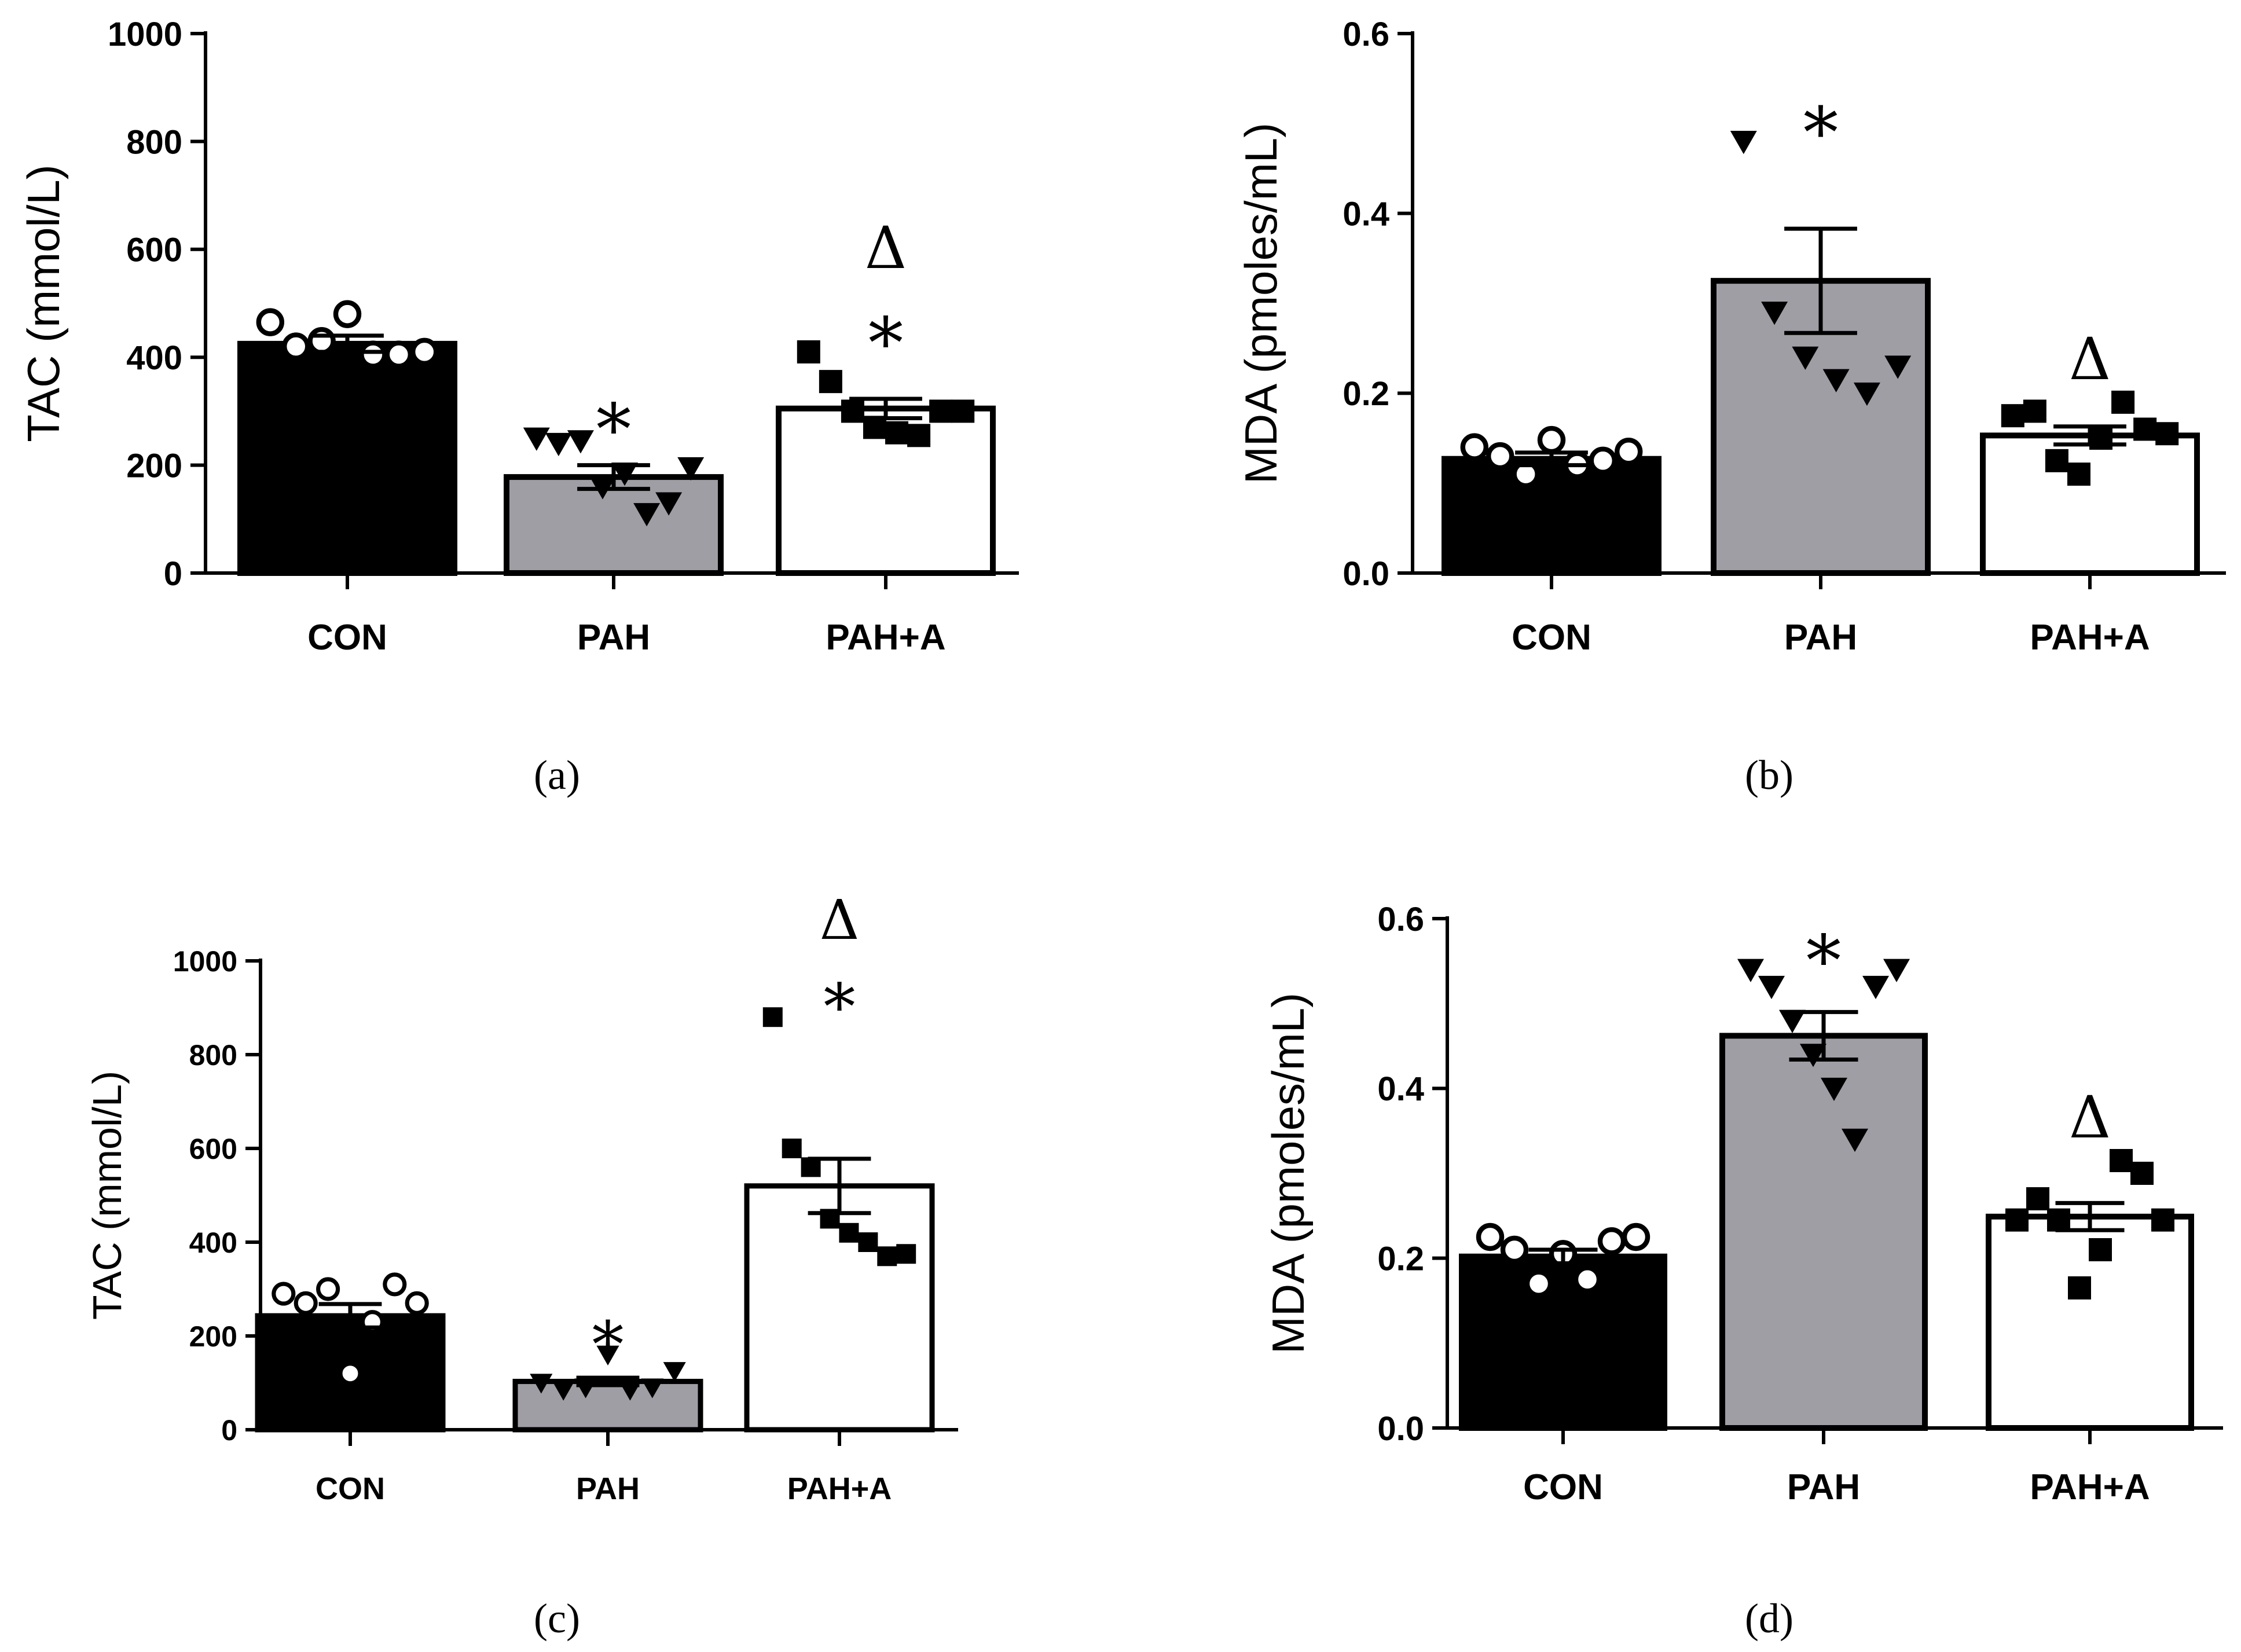  What do you see at coordinates (43, 303) in the screenshot?
I see `y-axis-title: TAC (mmol/L)` at bounding box center [43, 303].